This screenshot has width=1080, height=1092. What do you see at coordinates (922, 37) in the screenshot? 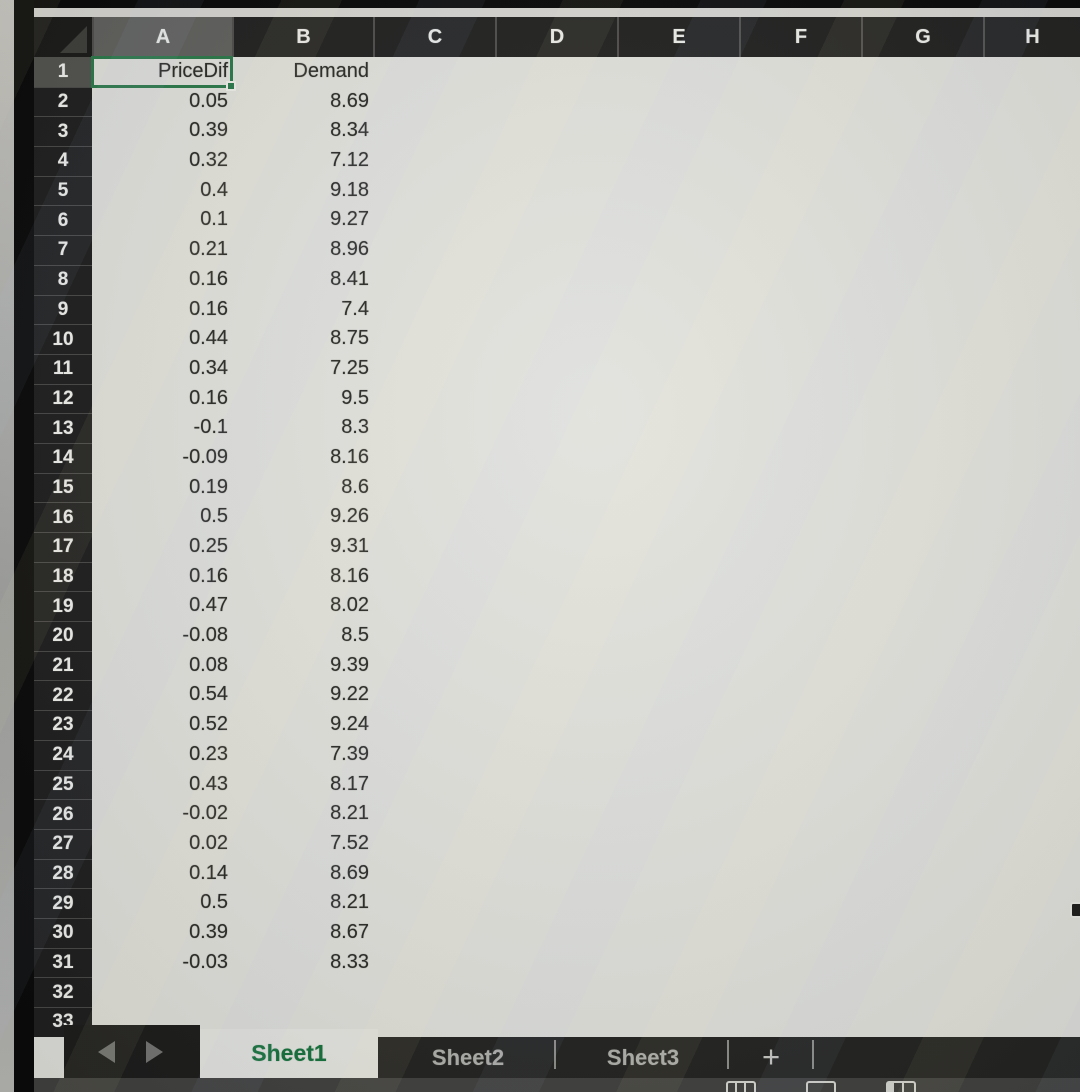
I see `column-header-g: G` at bounding box center [922, 37].